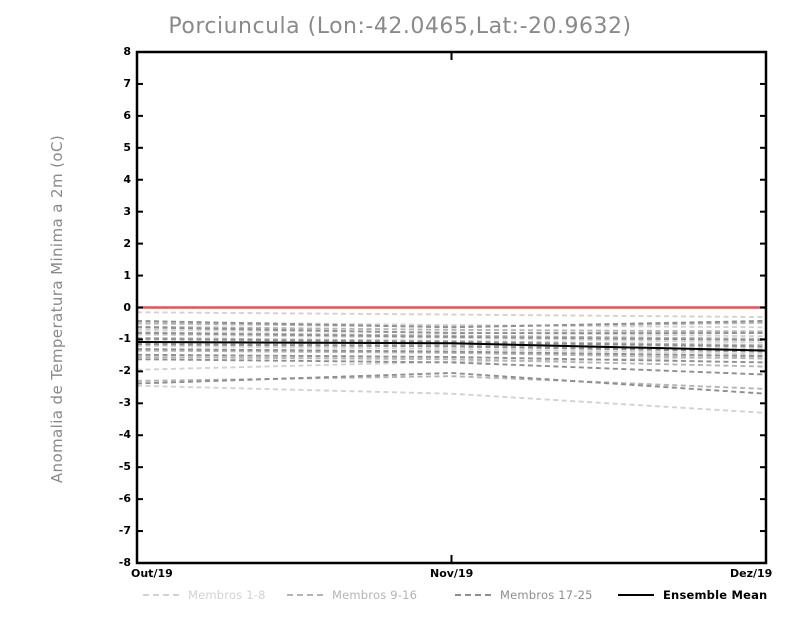 The width and height of the screenshot is (800, 618). Describe the element at coordinates (127, 115) in the screenshot. I see `y-tick-6: 6` at that location.